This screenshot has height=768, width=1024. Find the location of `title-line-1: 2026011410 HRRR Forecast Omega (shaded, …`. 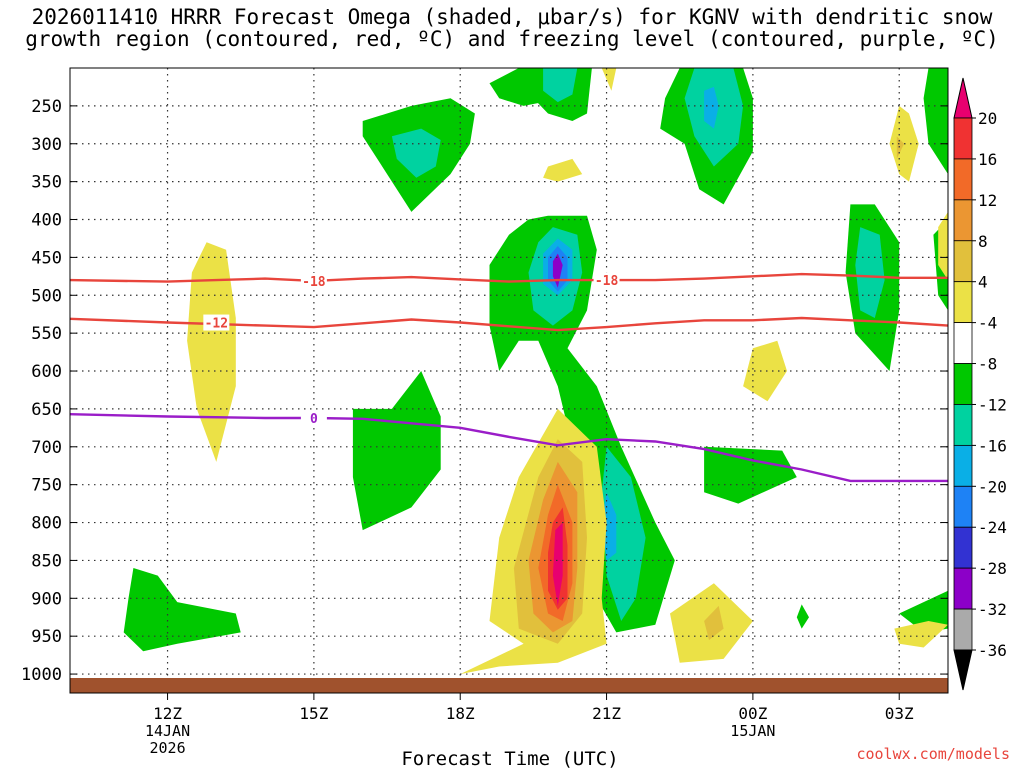

title-line-1: 2026011410 HRRR Forecast Omega (shaded, … is located at coordinates (512, 17).